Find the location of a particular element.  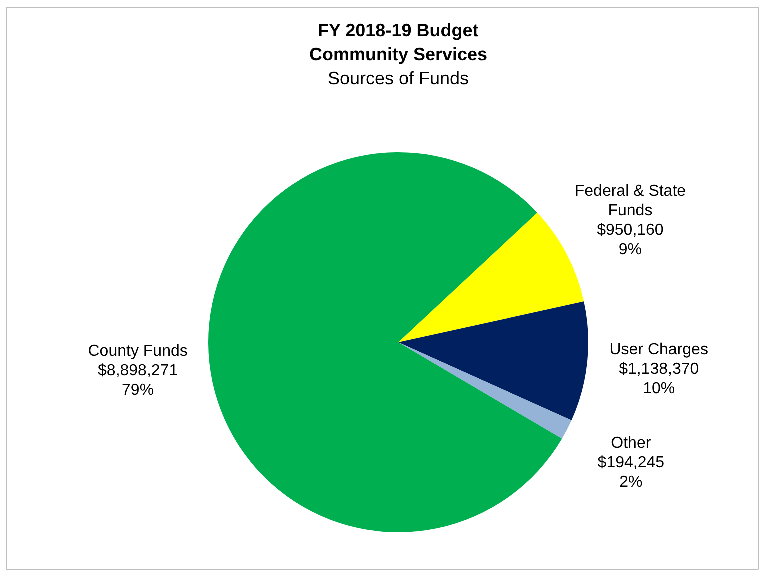

slice-label: Federal & State Funds is located at coordinates (630, 201).